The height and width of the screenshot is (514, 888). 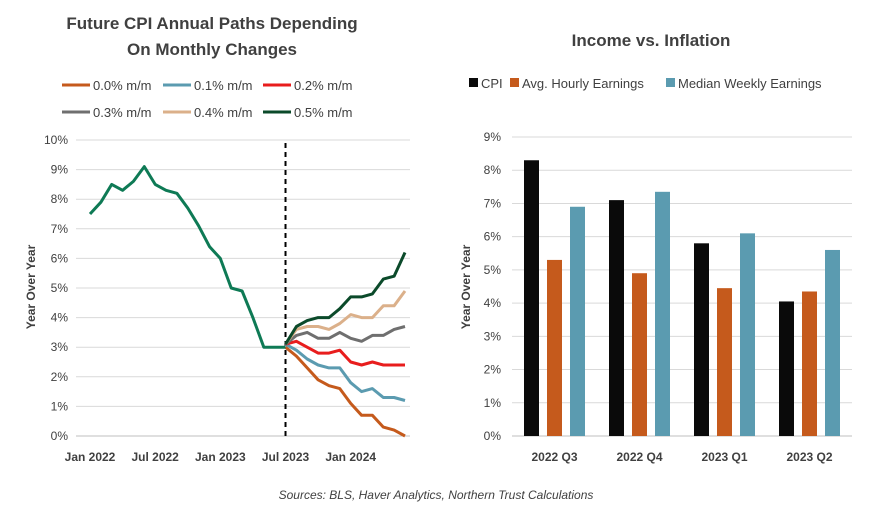 I want to click on left-x-tick-label: Jul 2022, so click(x=155, y=457).